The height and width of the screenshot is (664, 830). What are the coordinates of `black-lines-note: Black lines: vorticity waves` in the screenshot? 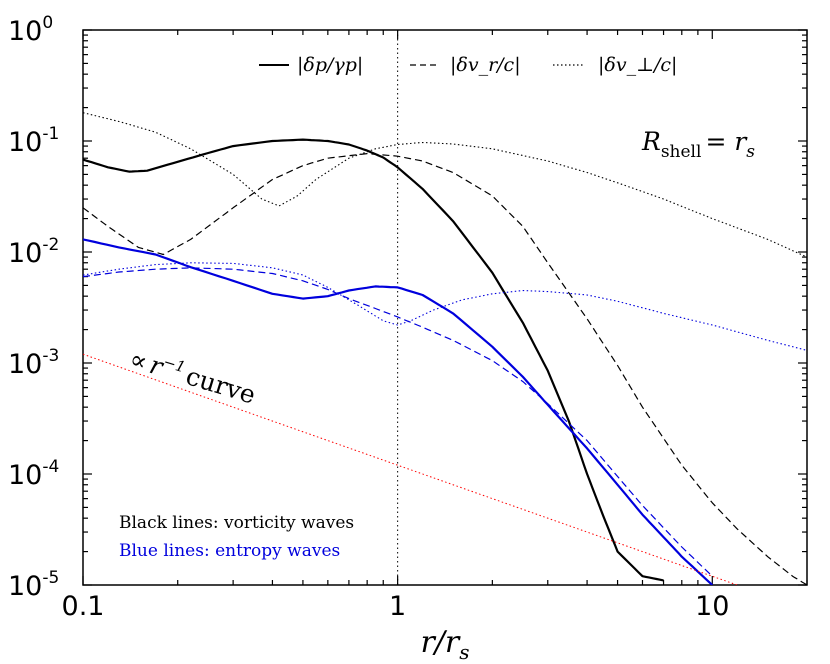 It's located at (236, 523).